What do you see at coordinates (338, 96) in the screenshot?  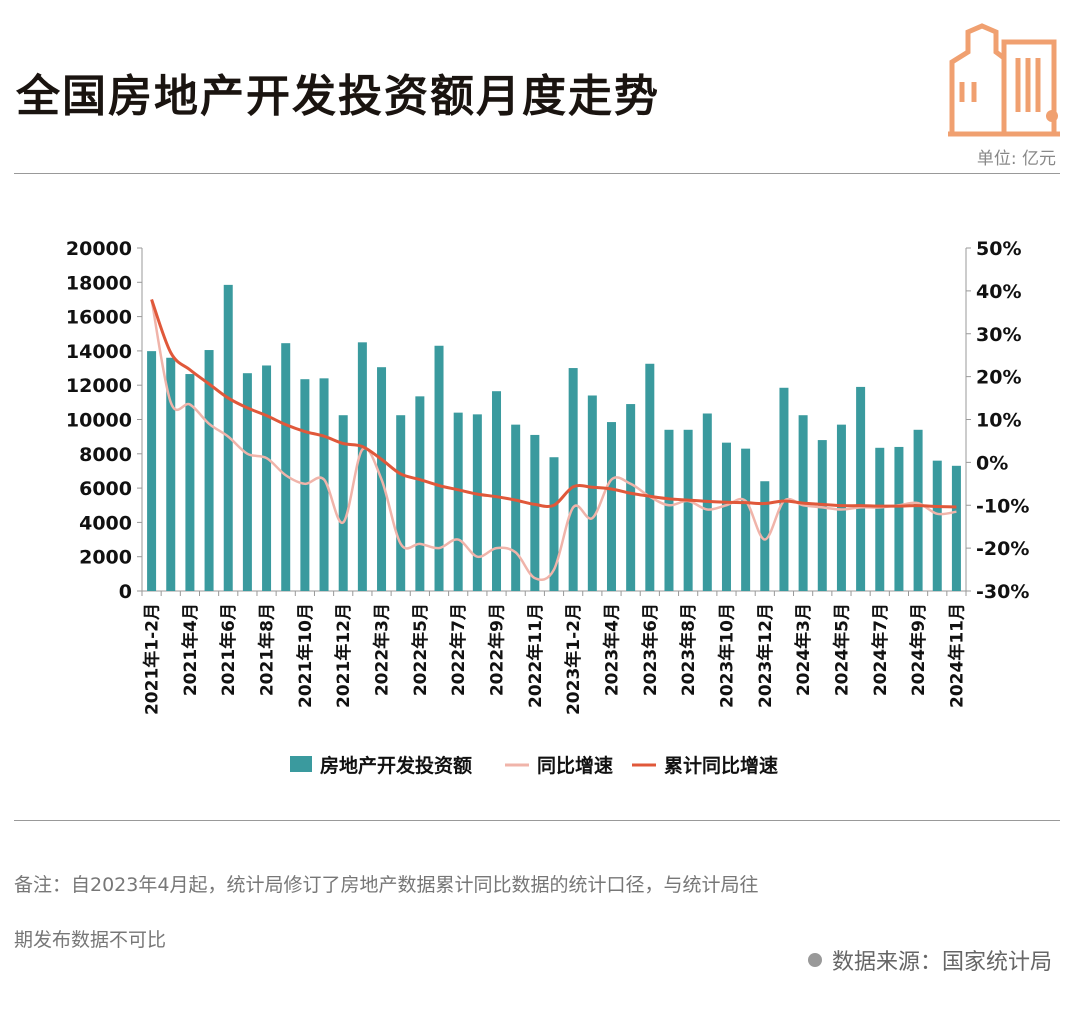 I see `page-title: 全国房地产开发投资额月度走势` at bounding box center [338, 96].